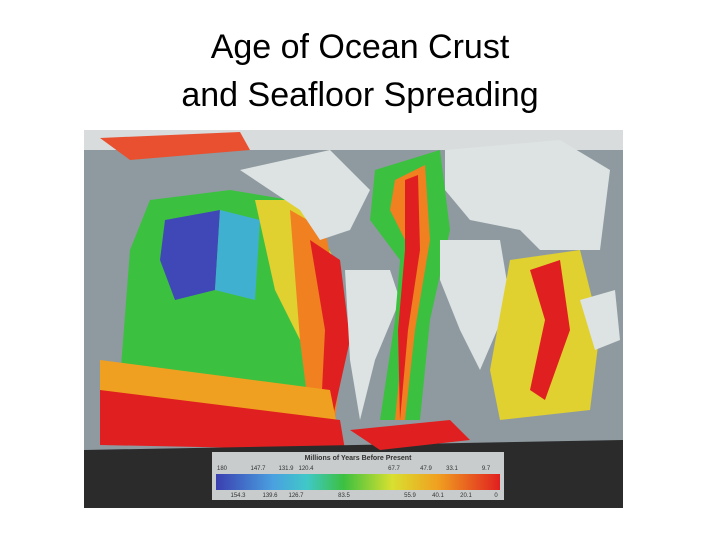 The width and height of the screenshot is (720, 540). Describe the element at coordinates (426, 469) in the screenshot. I see `legend-label: 47.9` at that location.